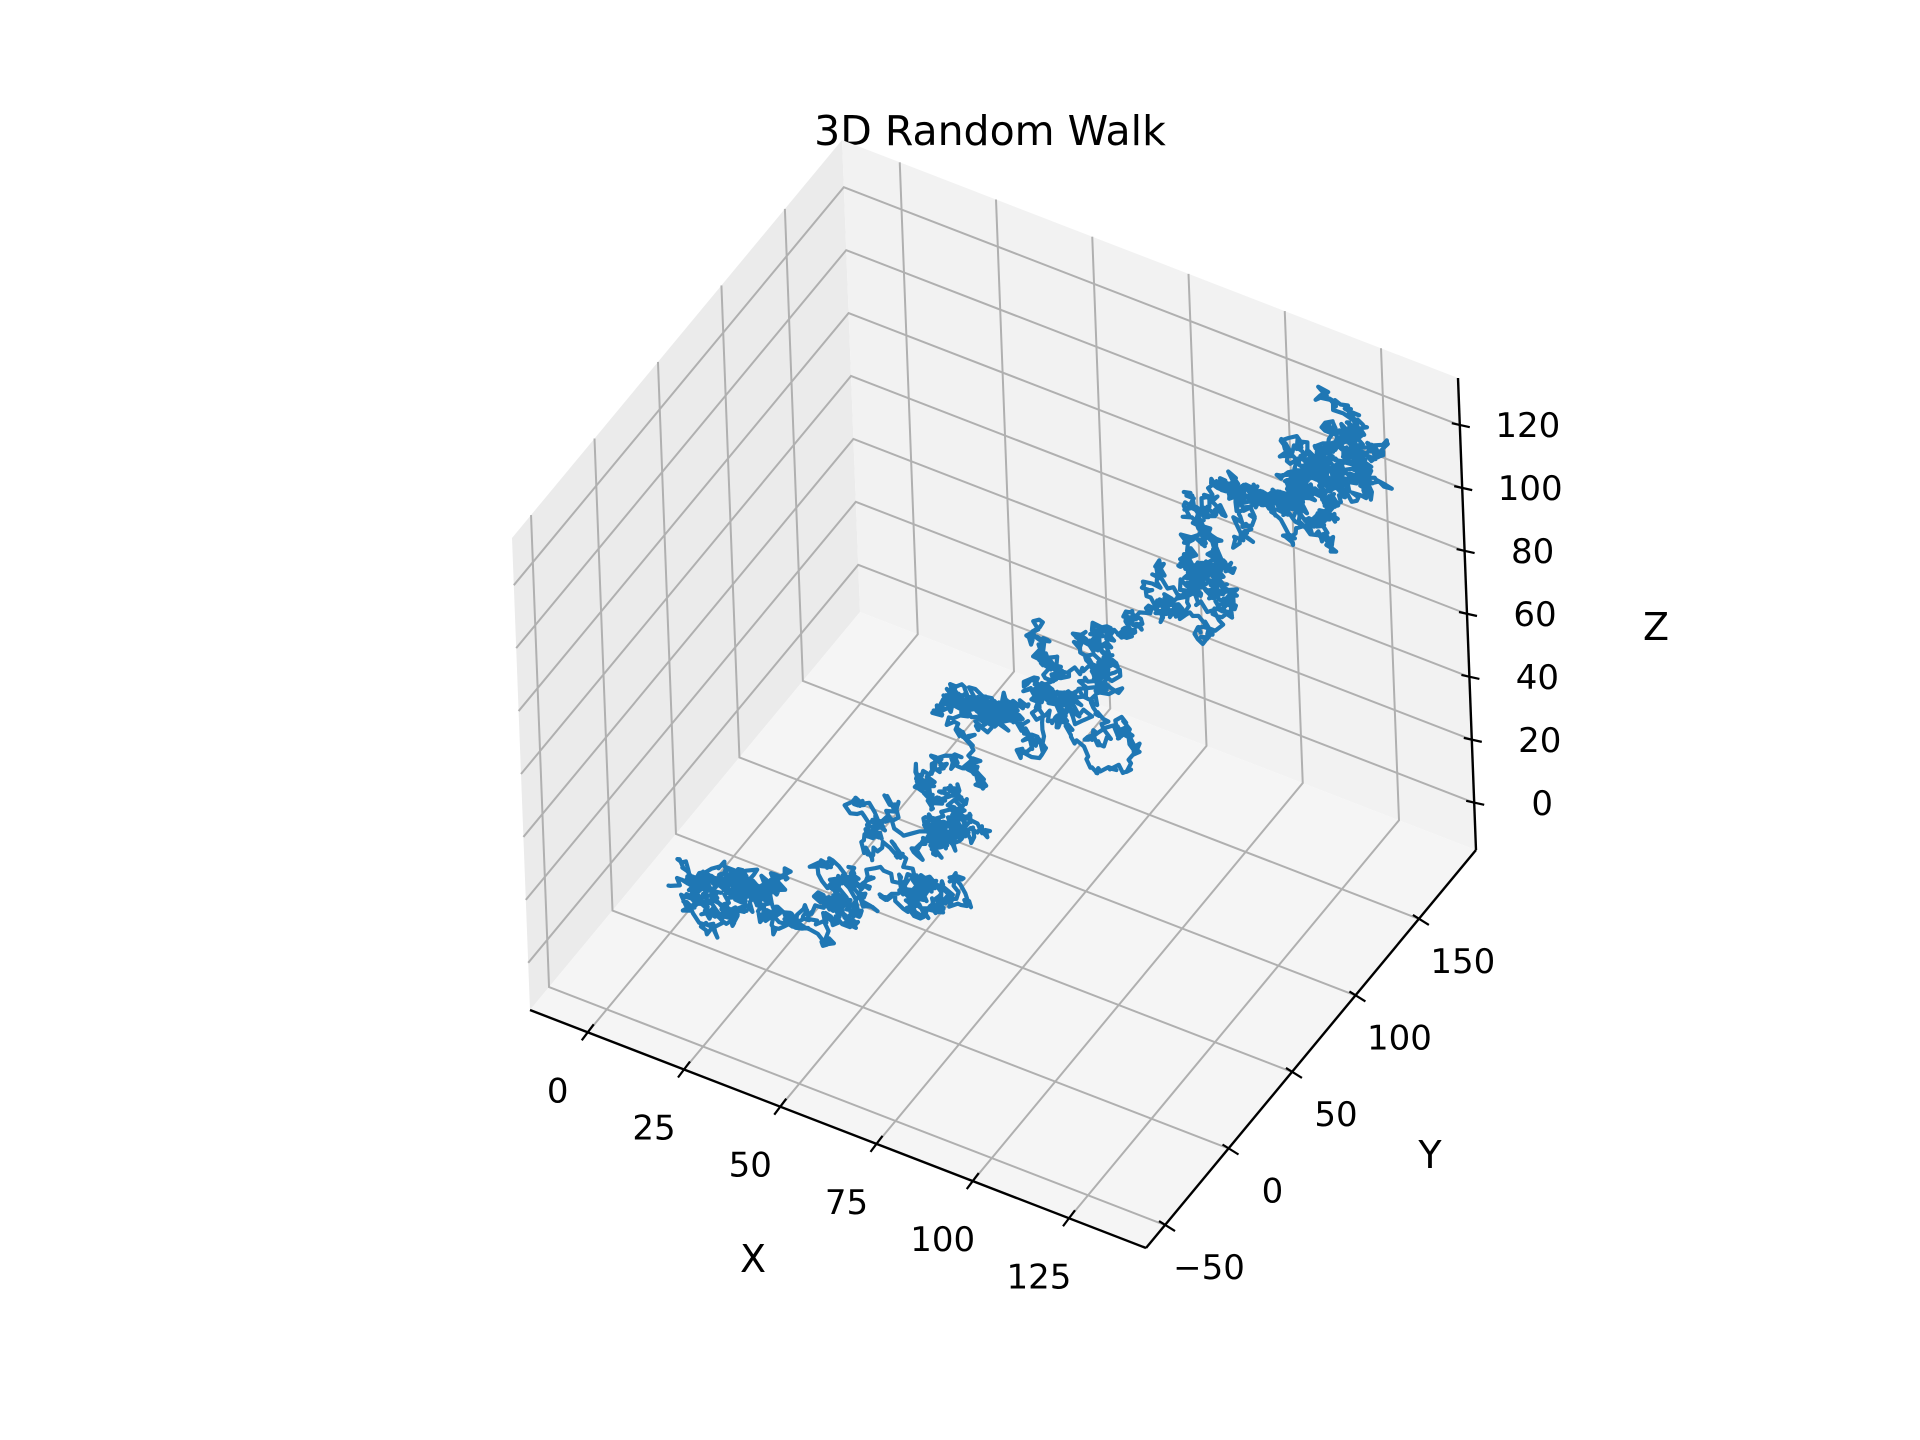 The width and height of the screenshot is (1920, 1440). I want to click on y-tick-label: 50, so click(1335, 1115).